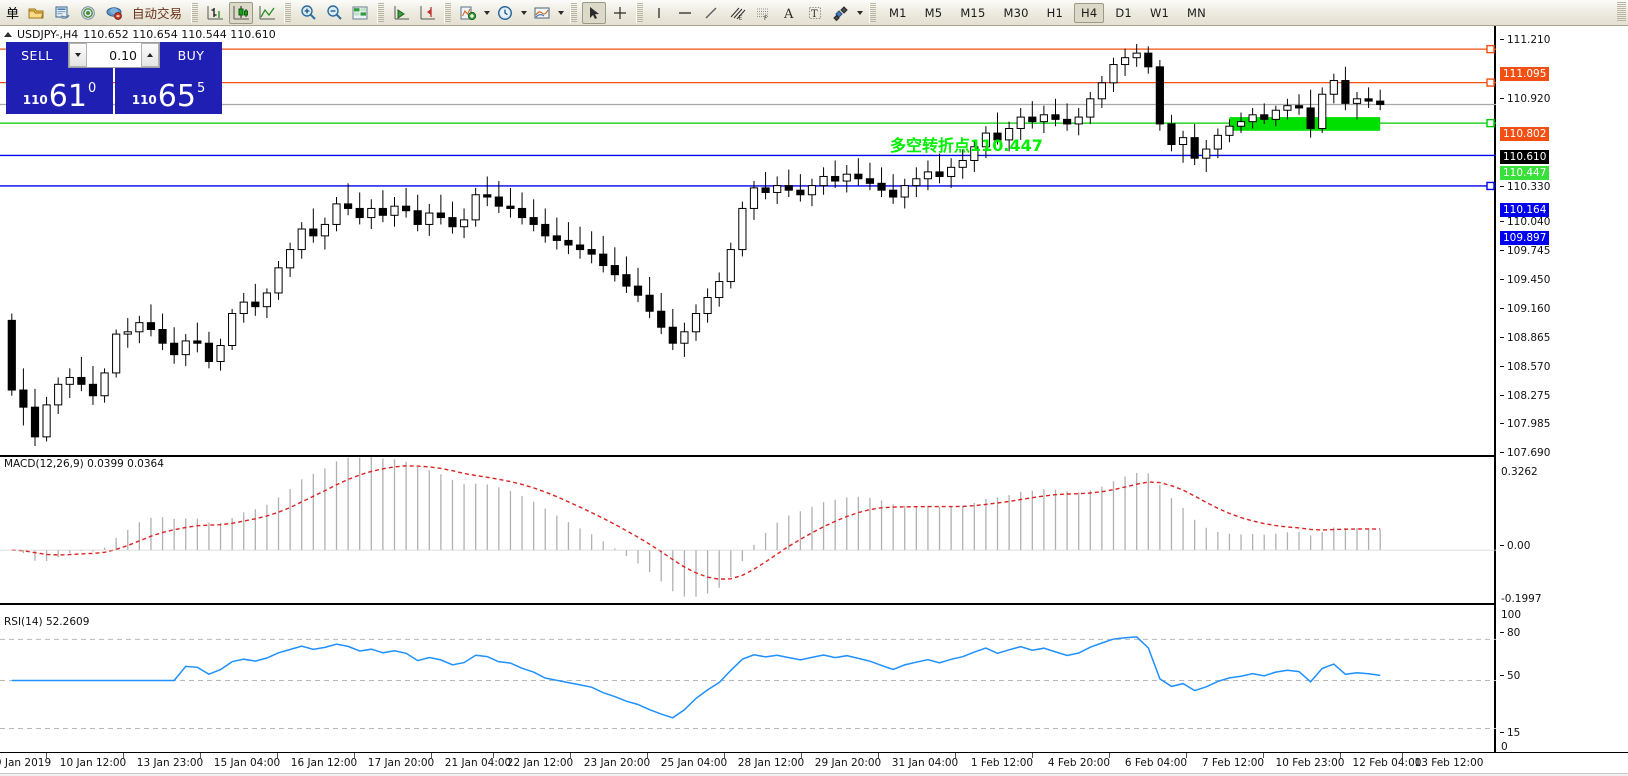  What do you see at coordinates (1123, 12) in the screenshot?
I see `timeframe-d1: D1` at bounding box center [1123, 12].